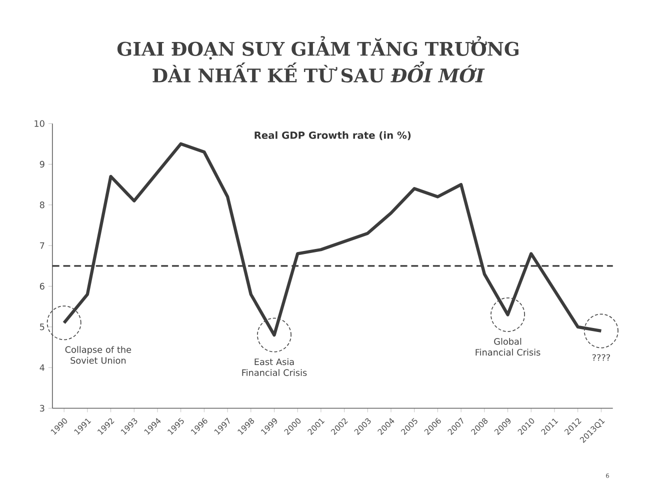 The height and width of the screenshot is (493, 645). I want to click on annotation: Collapse of the Soviet Union, so click(98, 355).